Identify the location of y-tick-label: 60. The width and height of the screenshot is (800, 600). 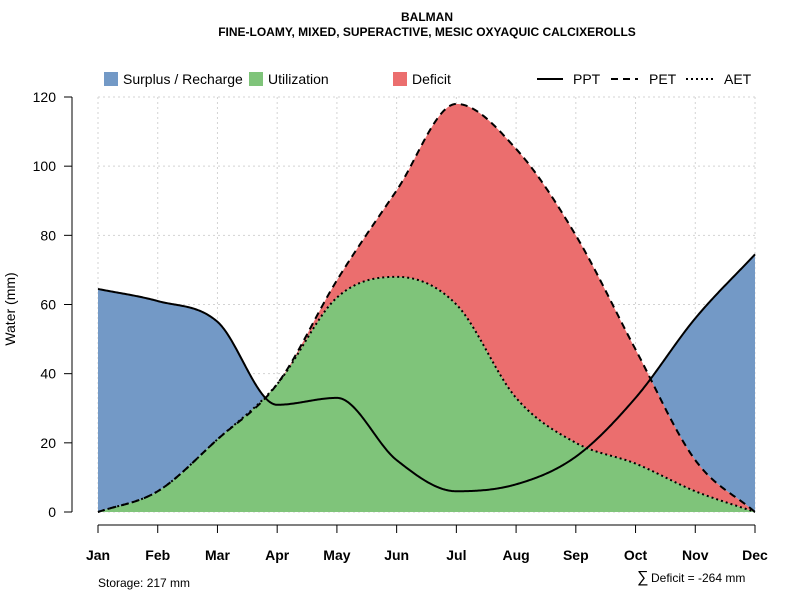
(48, 305).